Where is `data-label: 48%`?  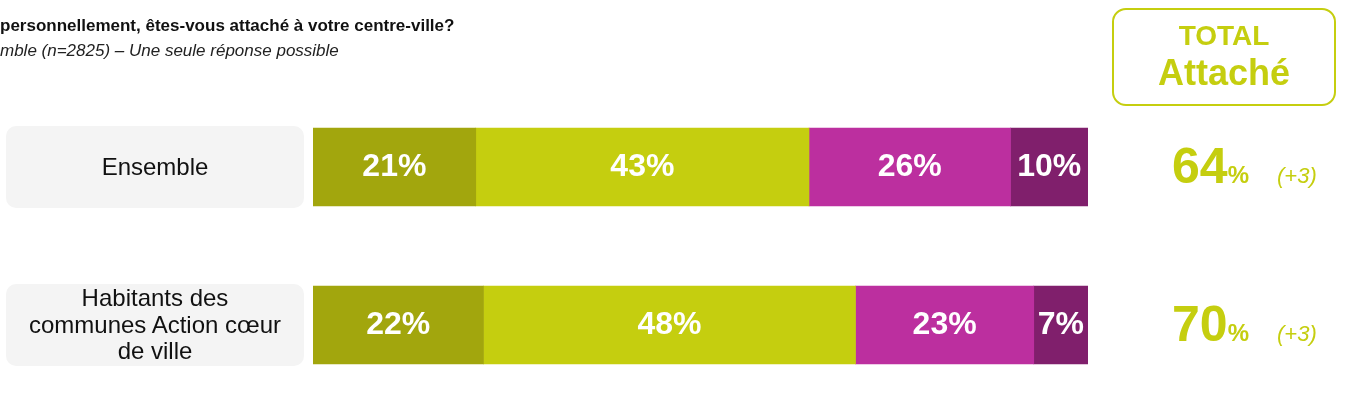 data-label: 48% is located at coordinates (669, 322).